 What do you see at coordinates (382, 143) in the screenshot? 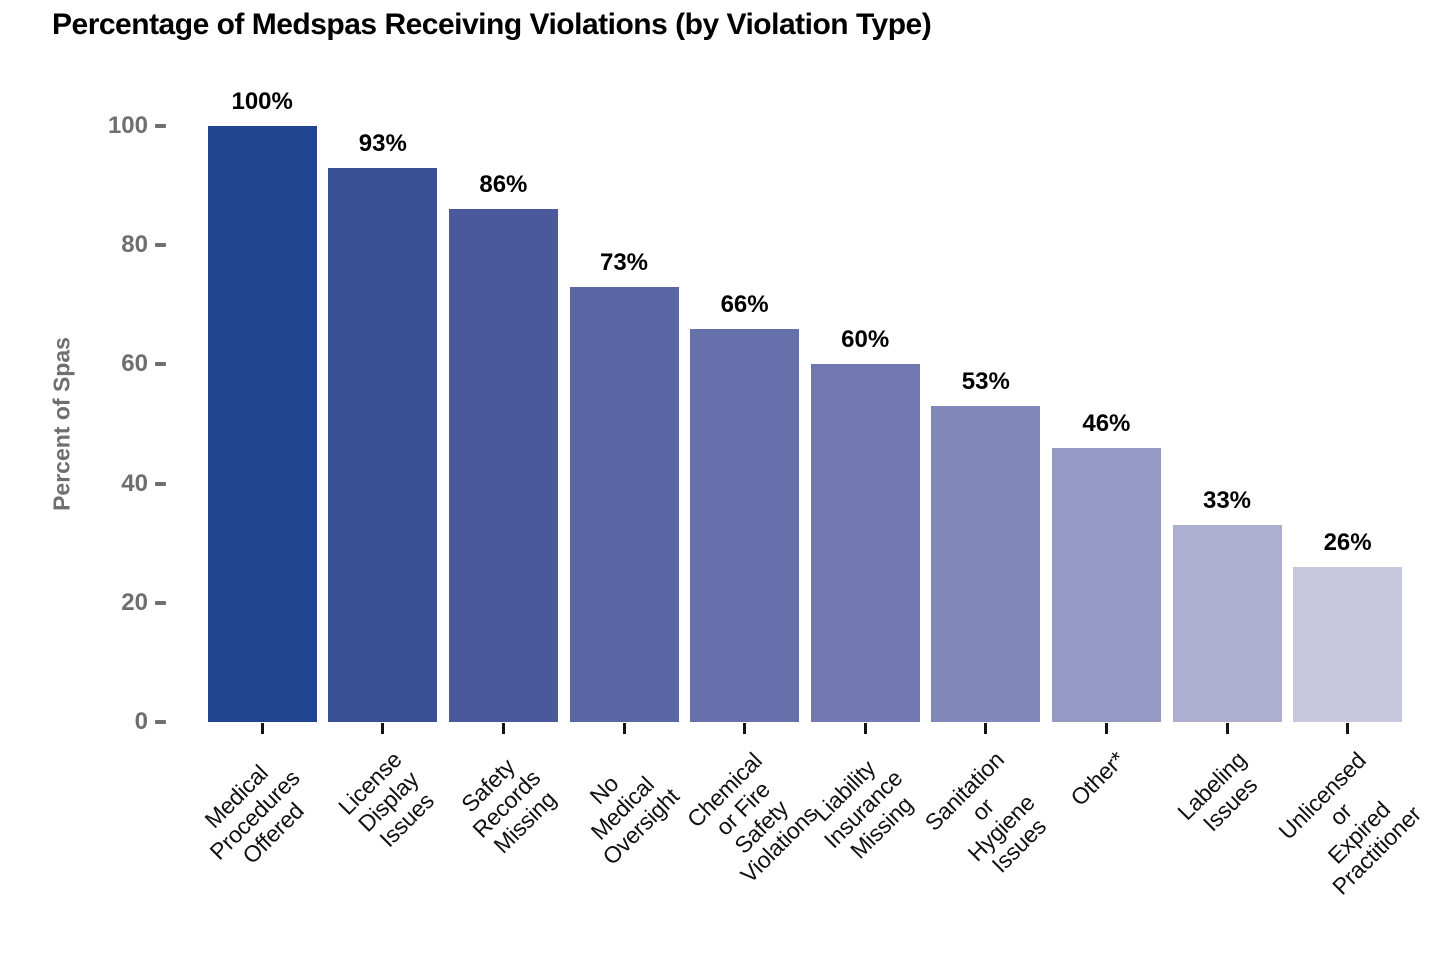
I see `bar-value-label: 93%` at bounding box center [382, 143].